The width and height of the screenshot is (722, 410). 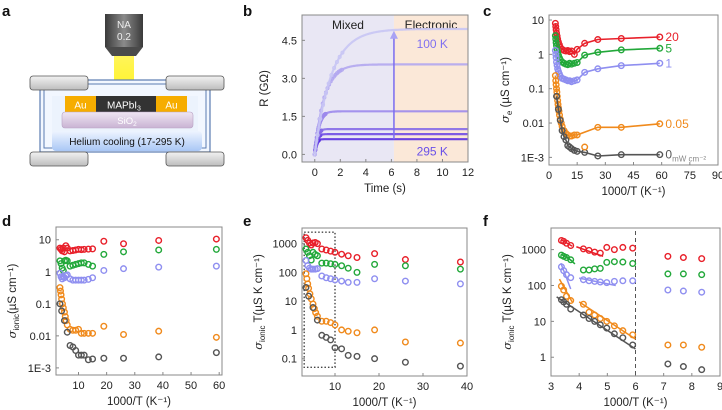 What do you see at coordinates (579, 387) in the screenshot?
I see `x-tick-label: 4` at bounding box center [579, 387].